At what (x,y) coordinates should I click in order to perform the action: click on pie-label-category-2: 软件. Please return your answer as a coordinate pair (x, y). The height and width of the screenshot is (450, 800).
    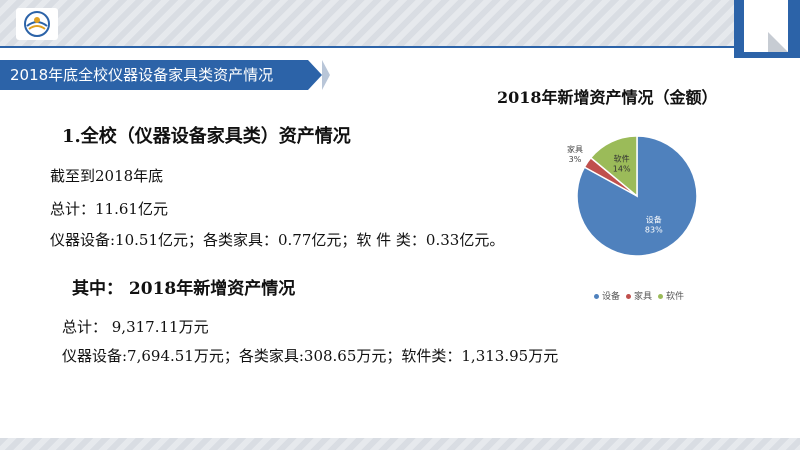
    Looking at the image, I should click on (622, 158).